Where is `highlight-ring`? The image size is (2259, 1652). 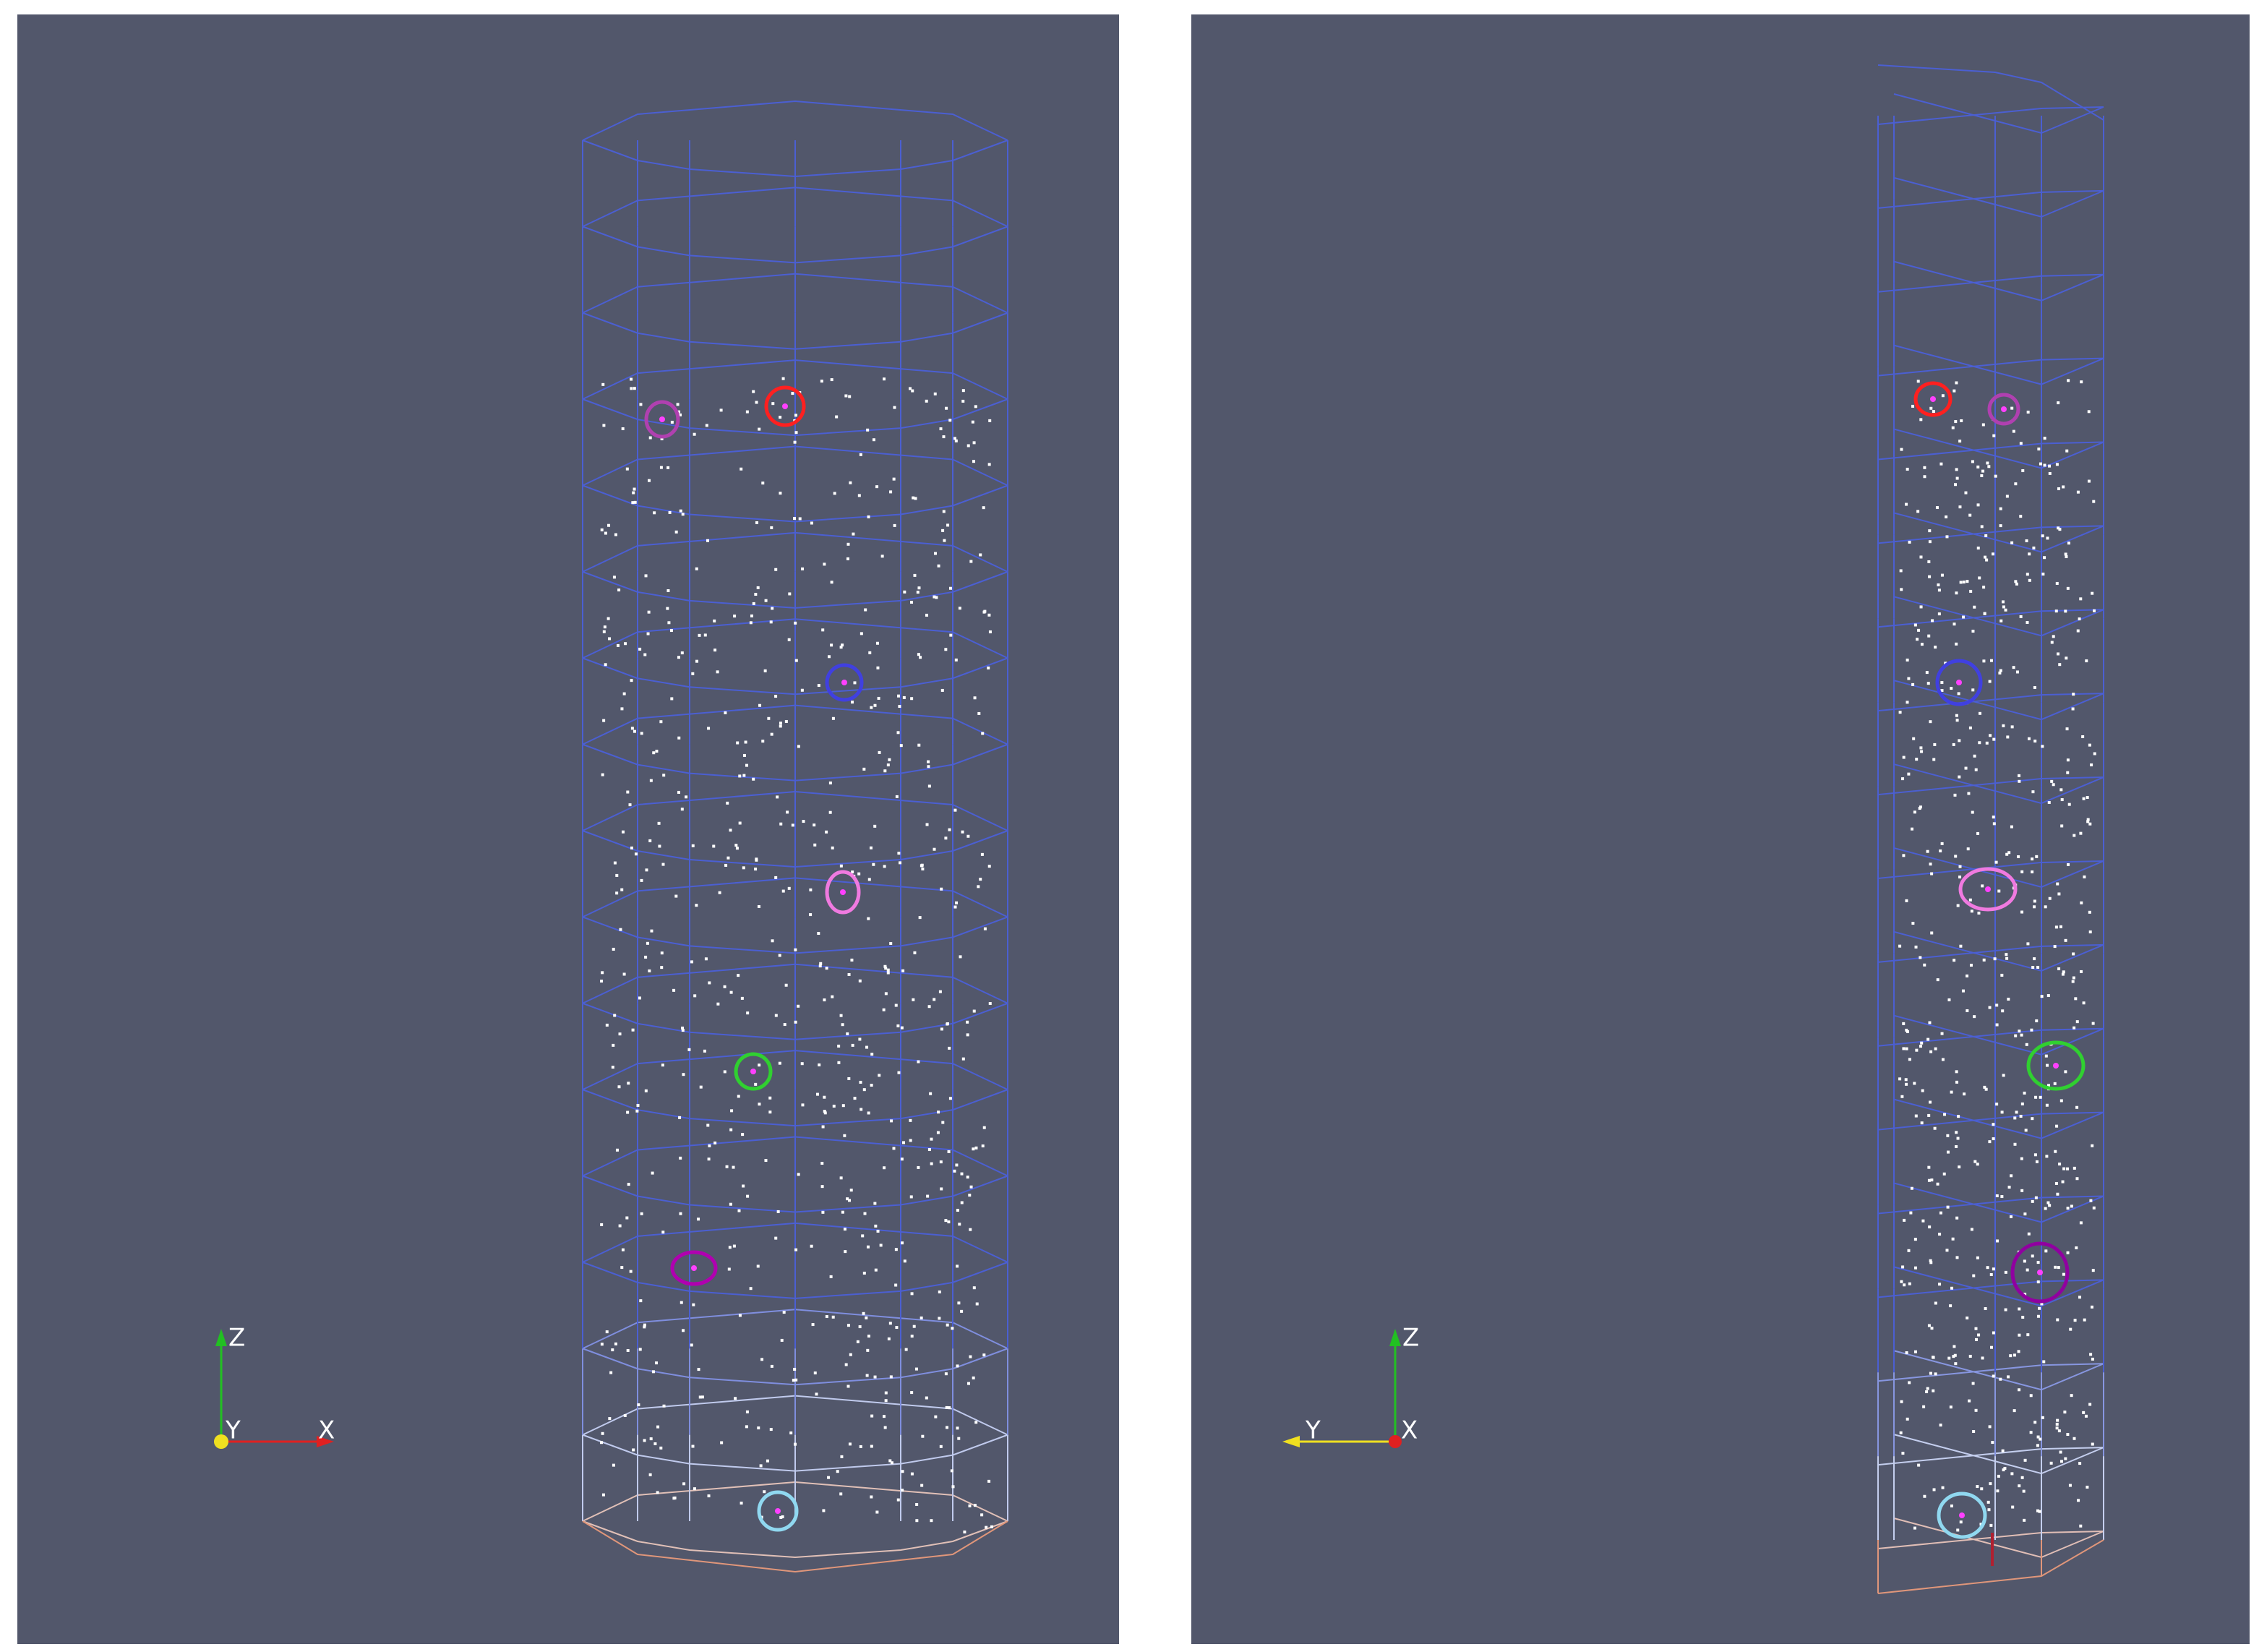
highlight-ring is located at coordinates (2056, 1065).